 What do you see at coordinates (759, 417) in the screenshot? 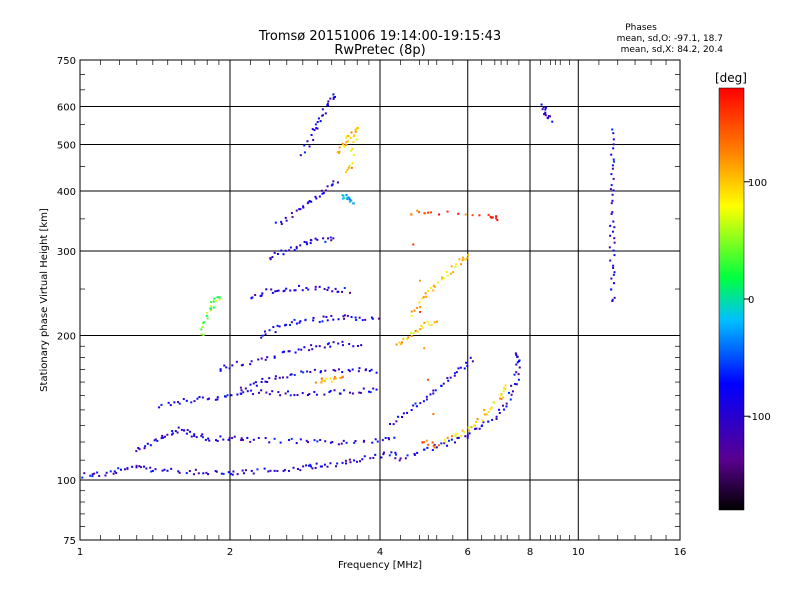
I see `colorbar-tick-label: -100` at bounding box center [759, 417].